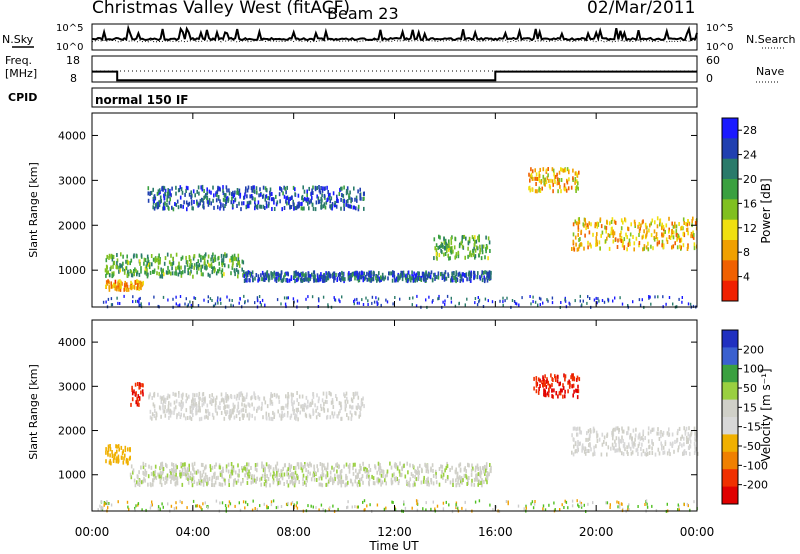 The height and width of the screenshot is (554, 800). I want to click on time-tick-label: 00:00, so click(92, 532).